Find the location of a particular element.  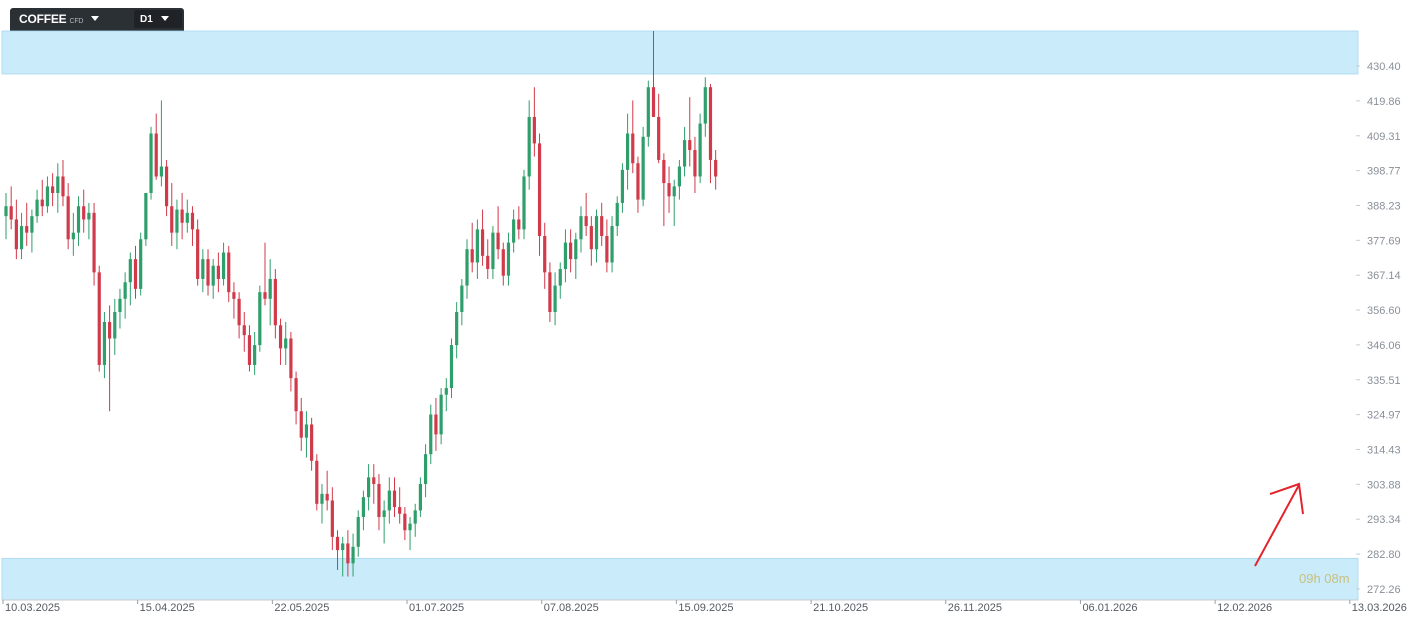

date-tick-label: 21.10.2025 is located at coordinates (840, 608).